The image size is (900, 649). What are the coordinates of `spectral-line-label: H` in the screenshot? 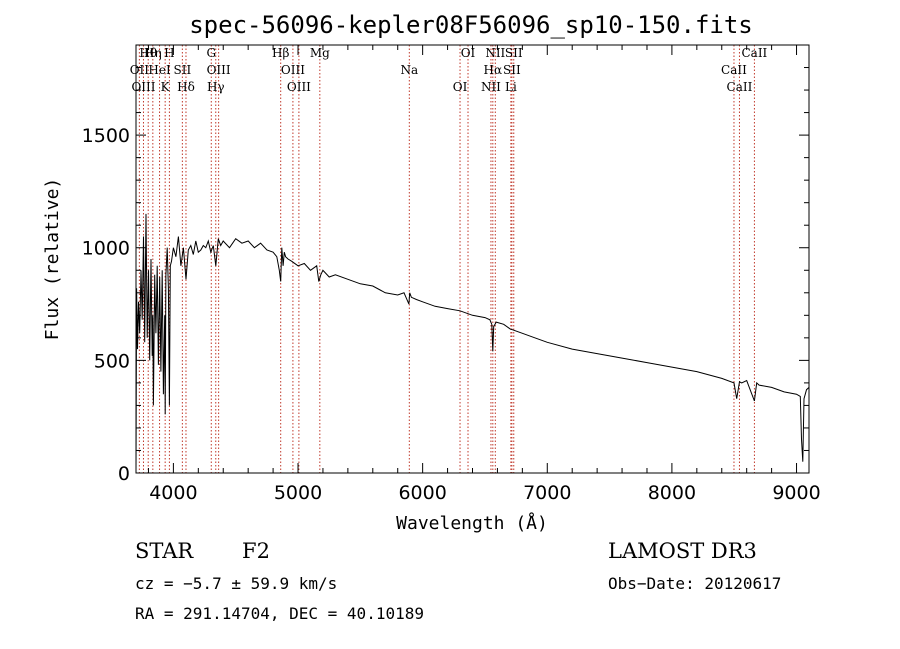 It's located at (169, 53).